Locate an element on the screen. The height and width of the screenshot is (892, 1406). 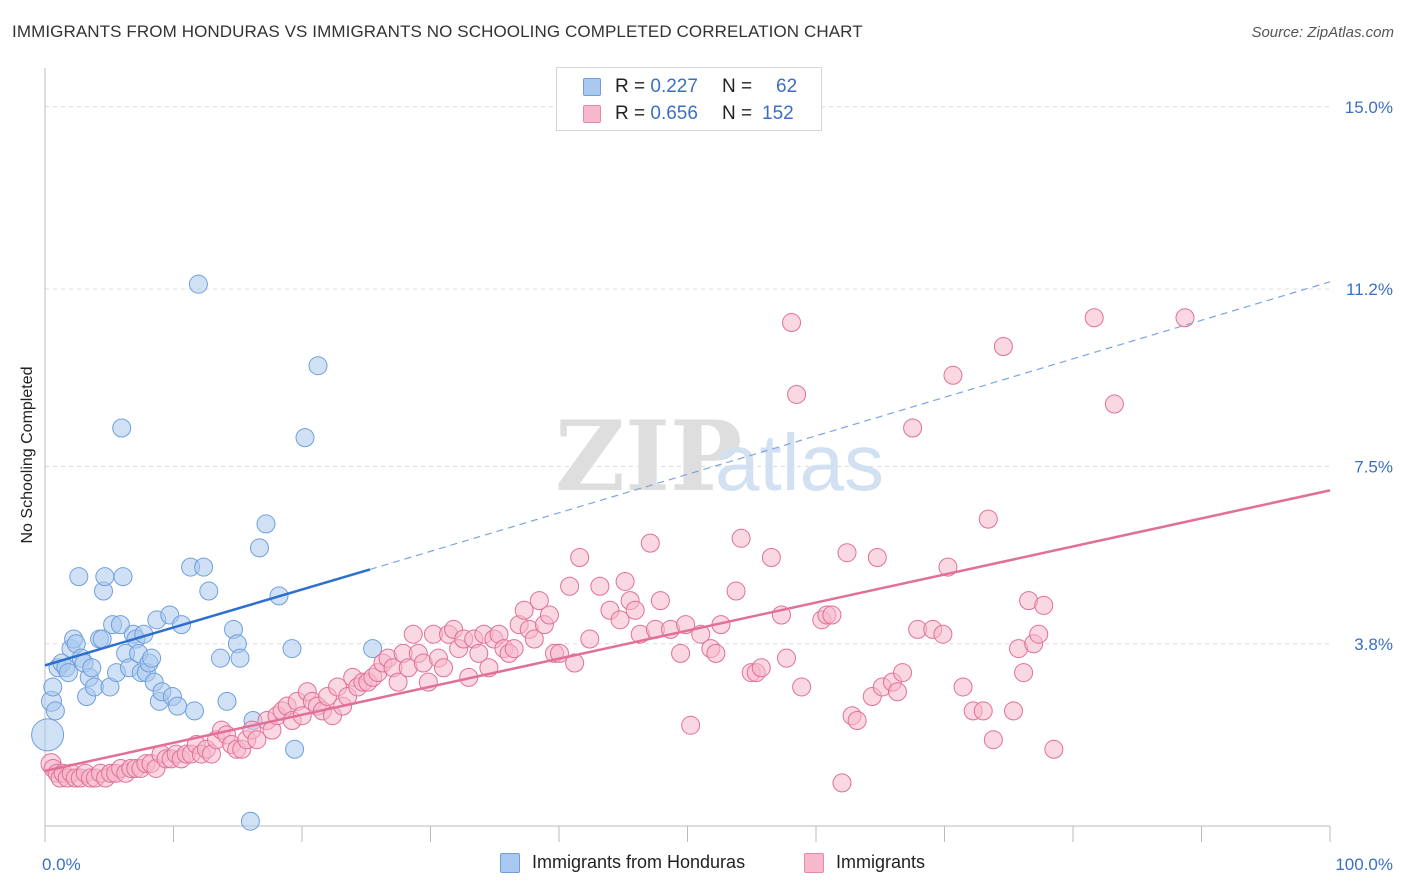
bottom-legend-honduras: Immigrants from Honduras is located at coordinates (622, 862).